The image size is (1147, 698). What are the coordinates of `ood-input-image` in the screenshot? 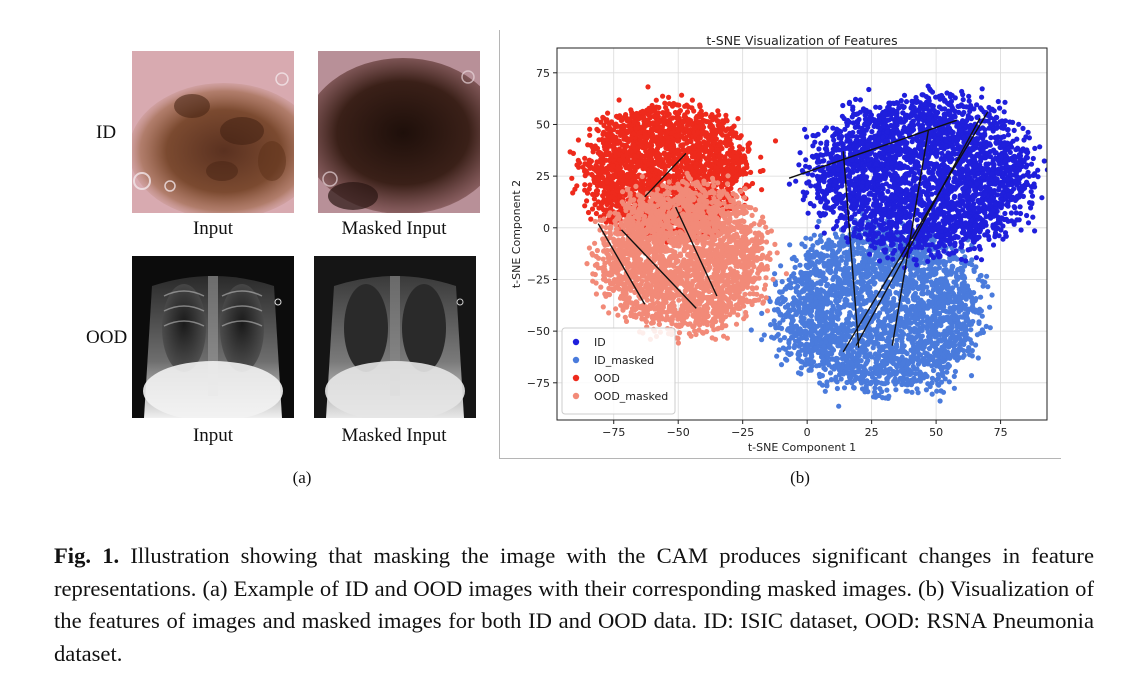 It's located at (213, 337).